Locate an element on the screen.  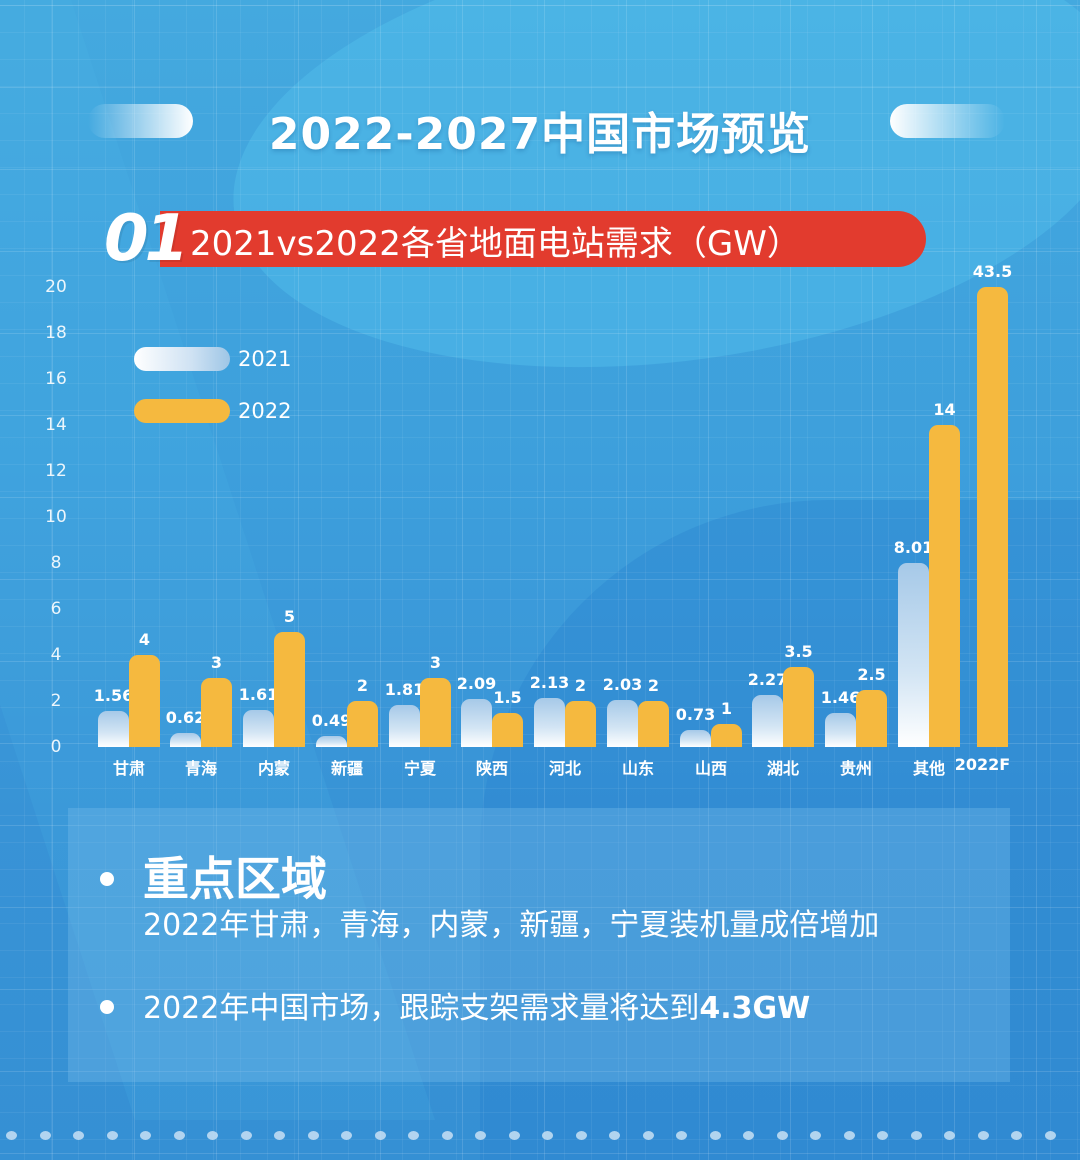
x-category-label: 新疆 is located at coordinates (347, 768).